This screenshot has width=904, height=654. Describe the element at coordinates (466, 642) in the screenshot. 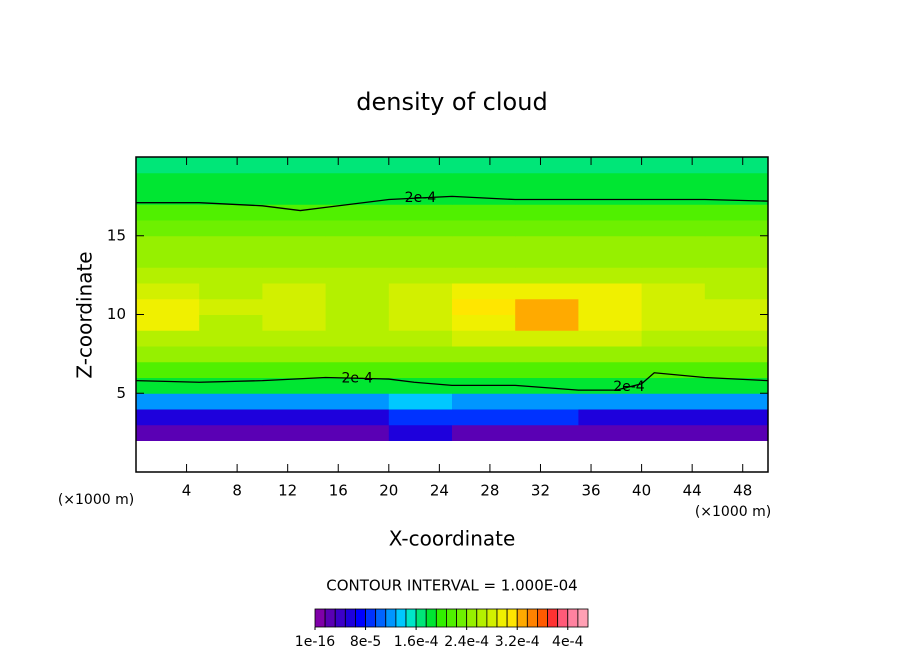

I see `colorbar-tick-label: 2.4e-4` at that location.